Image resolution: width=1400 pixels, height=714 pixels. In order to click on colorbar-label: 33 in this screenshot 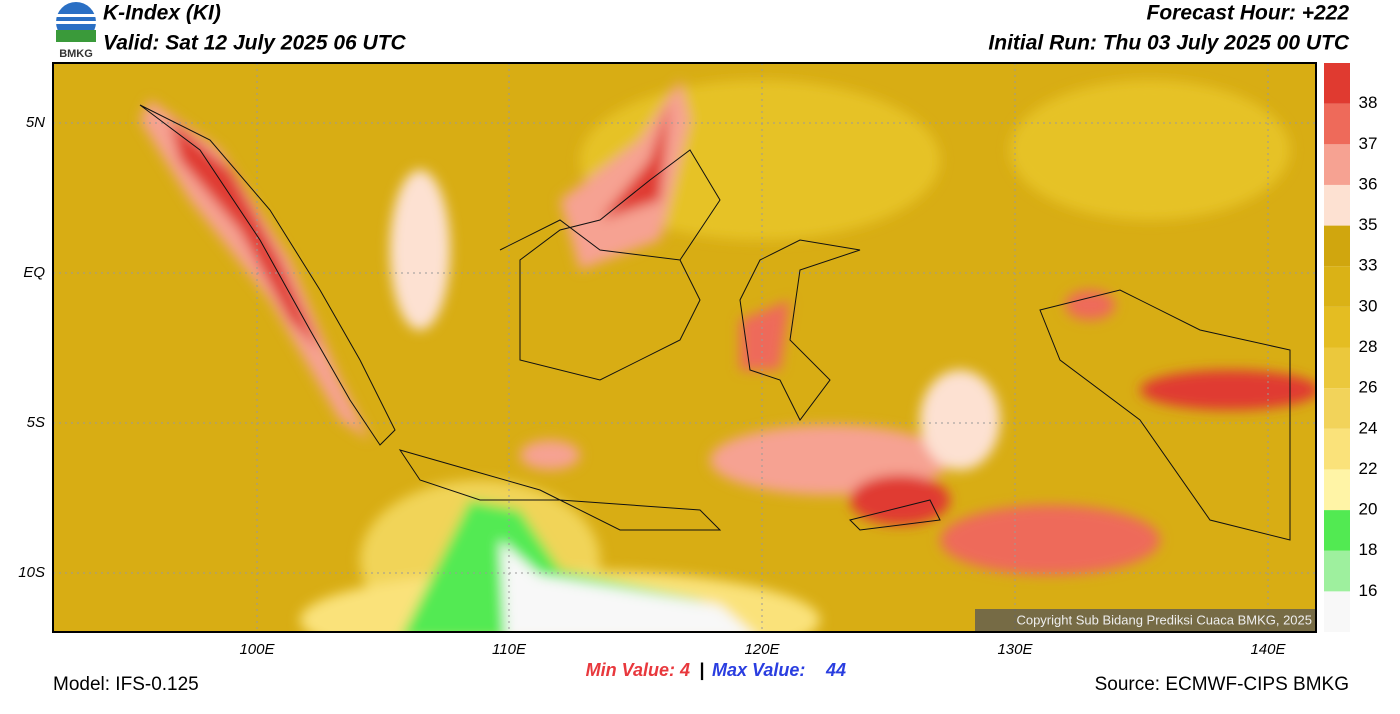, I will do `click(1368, 265)`.